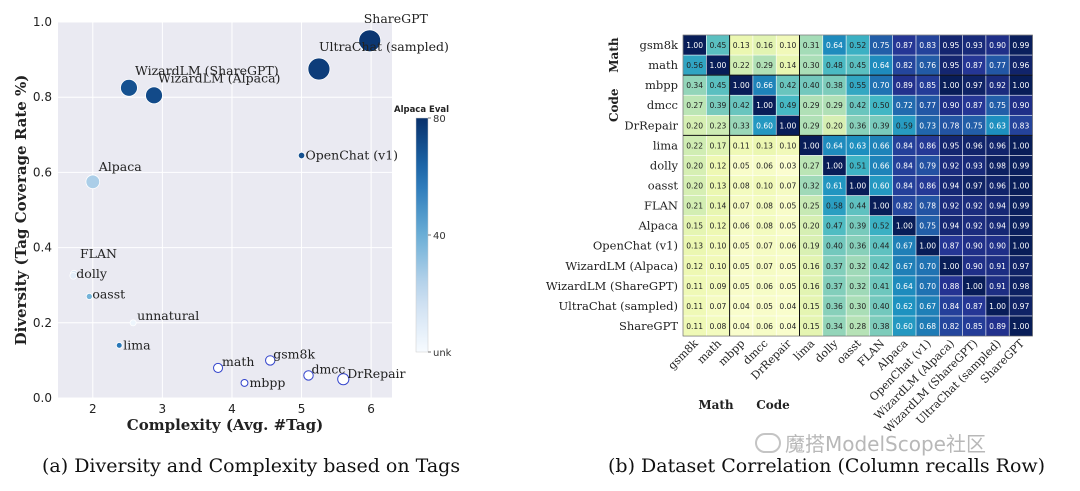  What do you see at coordinates (974, 45) in the screenshot?
I see `heatmap-cell-value: 0.93` at bounding box center [974, 45].